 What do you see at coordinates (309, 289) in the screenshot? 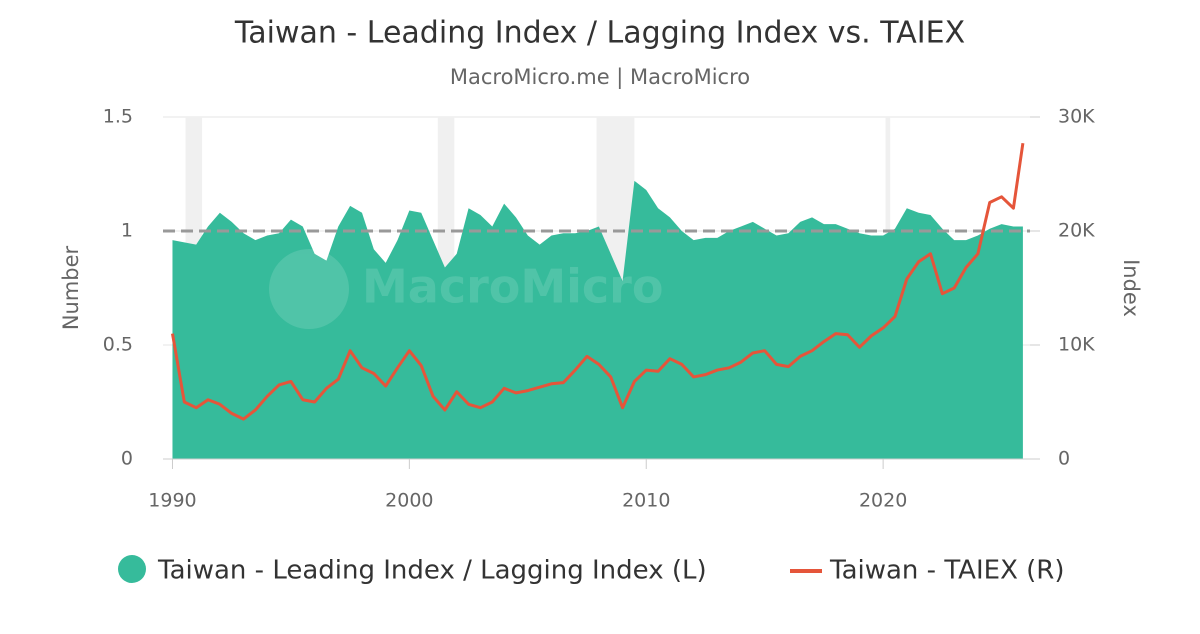
I see `watermark-icon` at bounding box center [309, 289].